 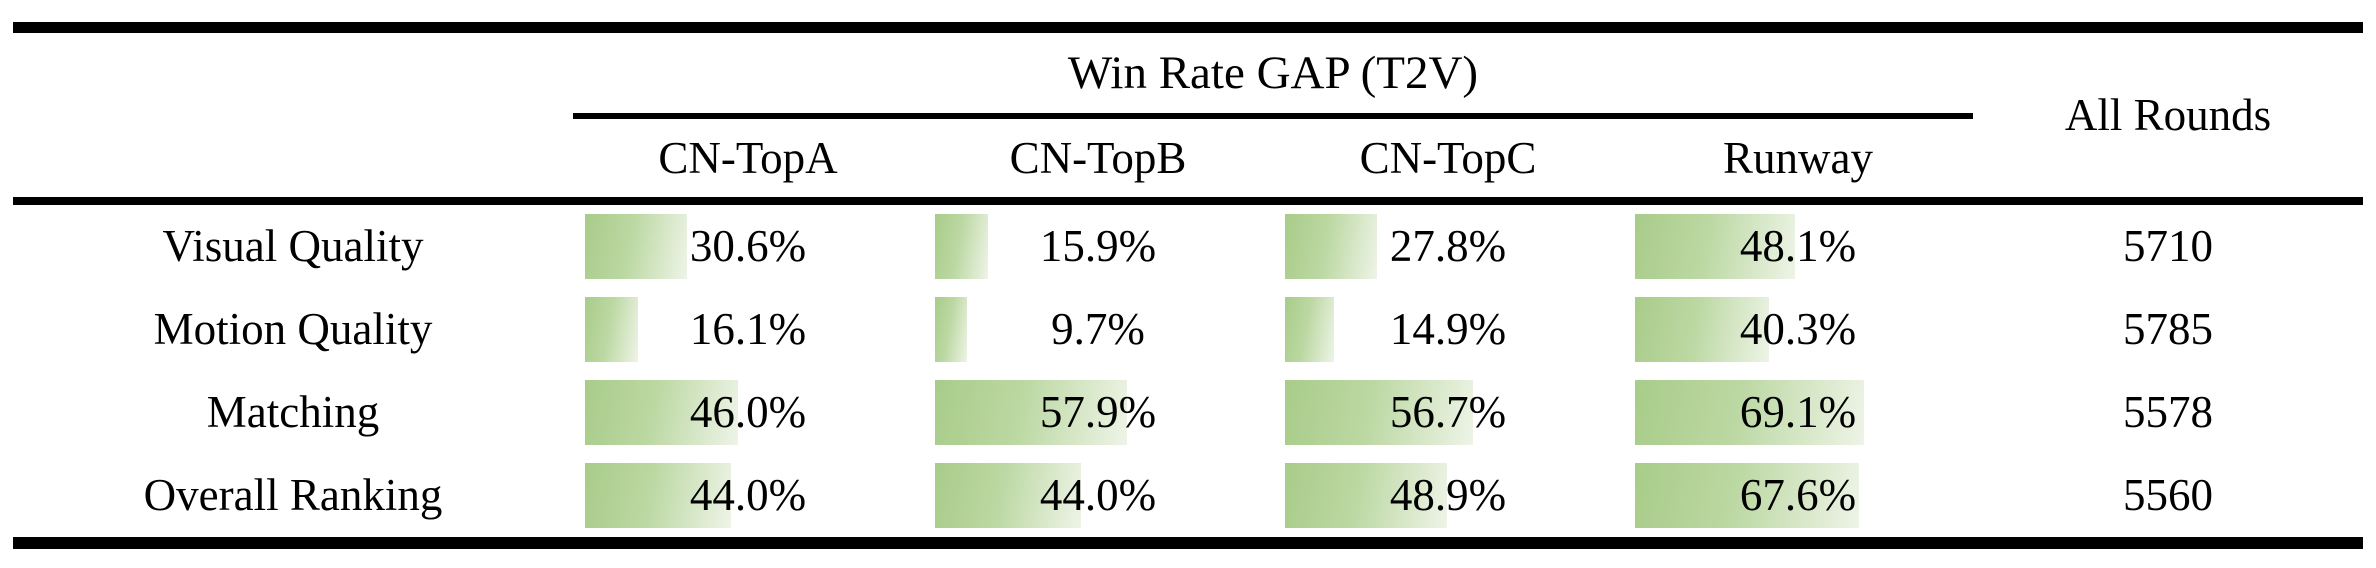 I want to click on row-label-column-spacer, so click(x=293, y=115).